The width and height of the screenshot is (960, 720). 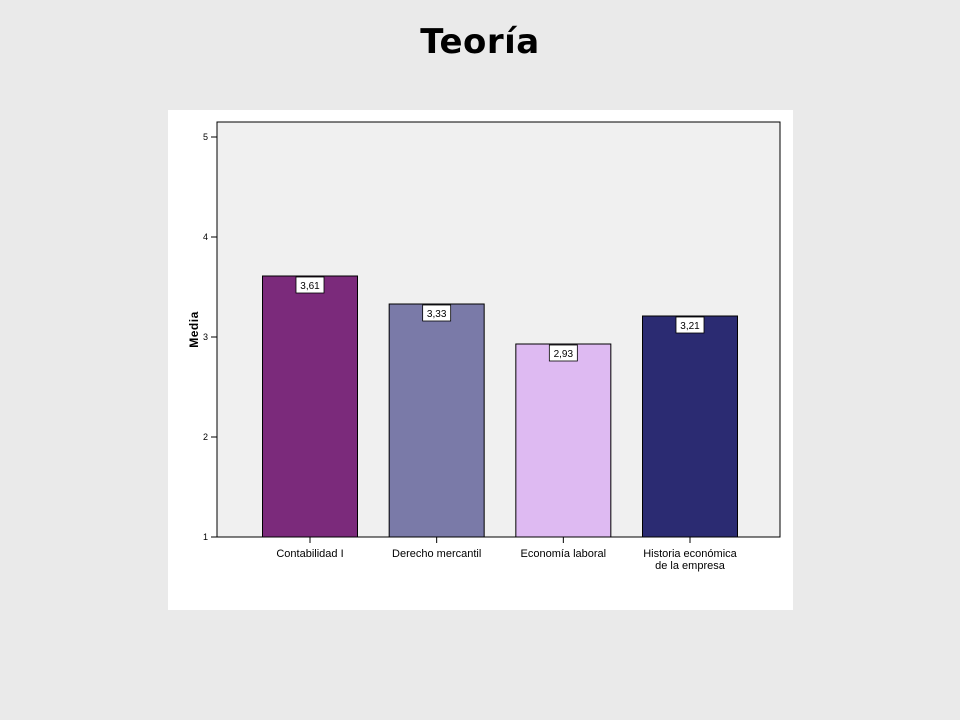 I want to click on x-tick-label: Derecho mercantil, so click(x=436, y=554).